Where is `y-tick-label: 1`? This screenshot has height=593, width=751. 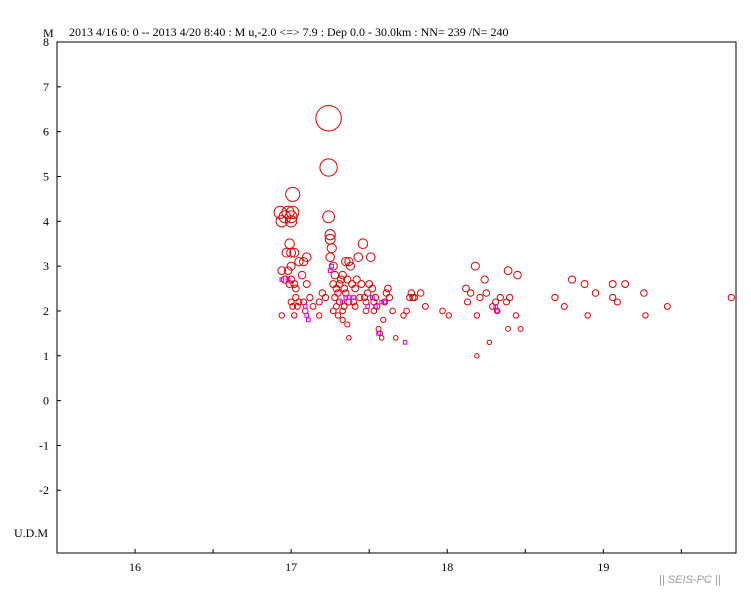 y-tick-label: 1 is located at coordinates (46, 356).